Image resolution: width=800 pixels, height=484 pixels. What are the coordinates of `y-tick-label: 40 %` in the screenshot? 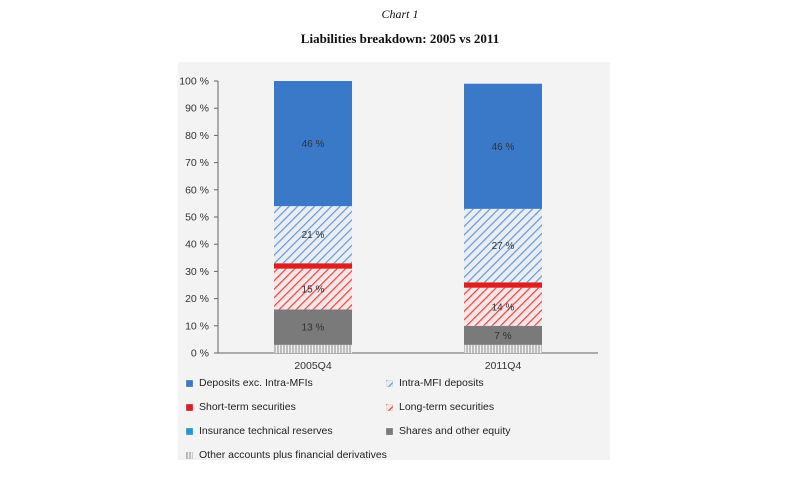 It's located at (197, 245).